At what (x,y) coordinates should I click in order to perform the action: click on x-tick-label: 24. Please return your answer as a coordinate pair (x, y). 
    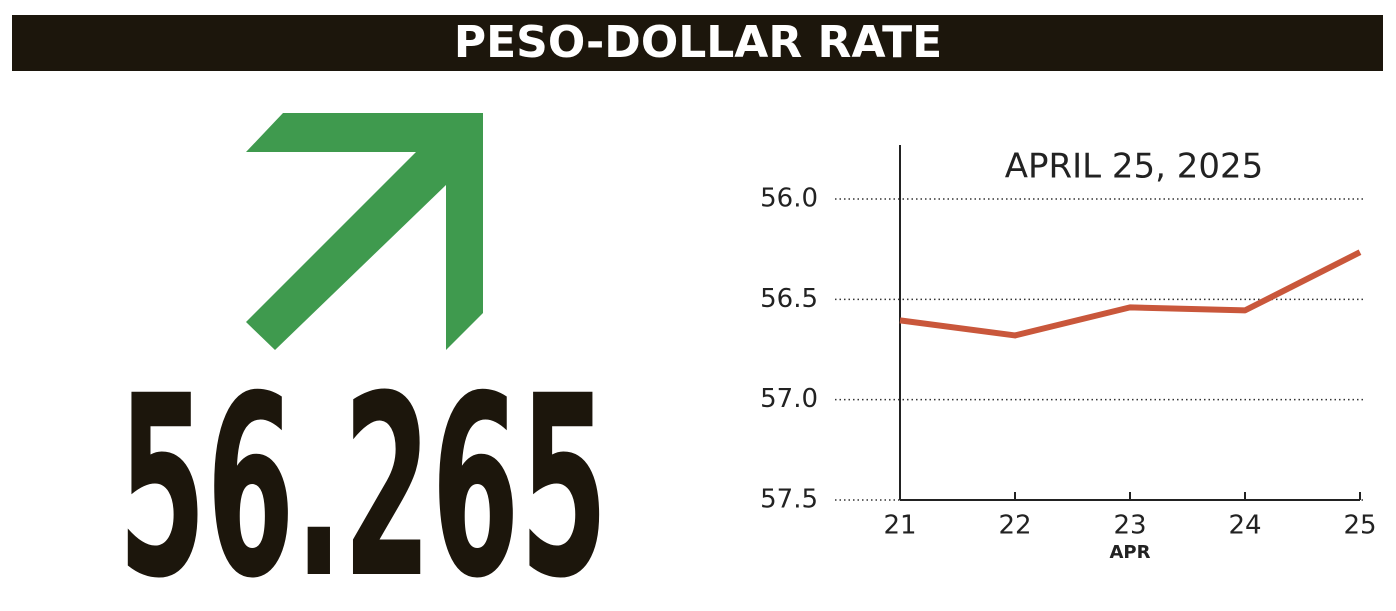
    Looking at the image, I should click on (1244, 526).